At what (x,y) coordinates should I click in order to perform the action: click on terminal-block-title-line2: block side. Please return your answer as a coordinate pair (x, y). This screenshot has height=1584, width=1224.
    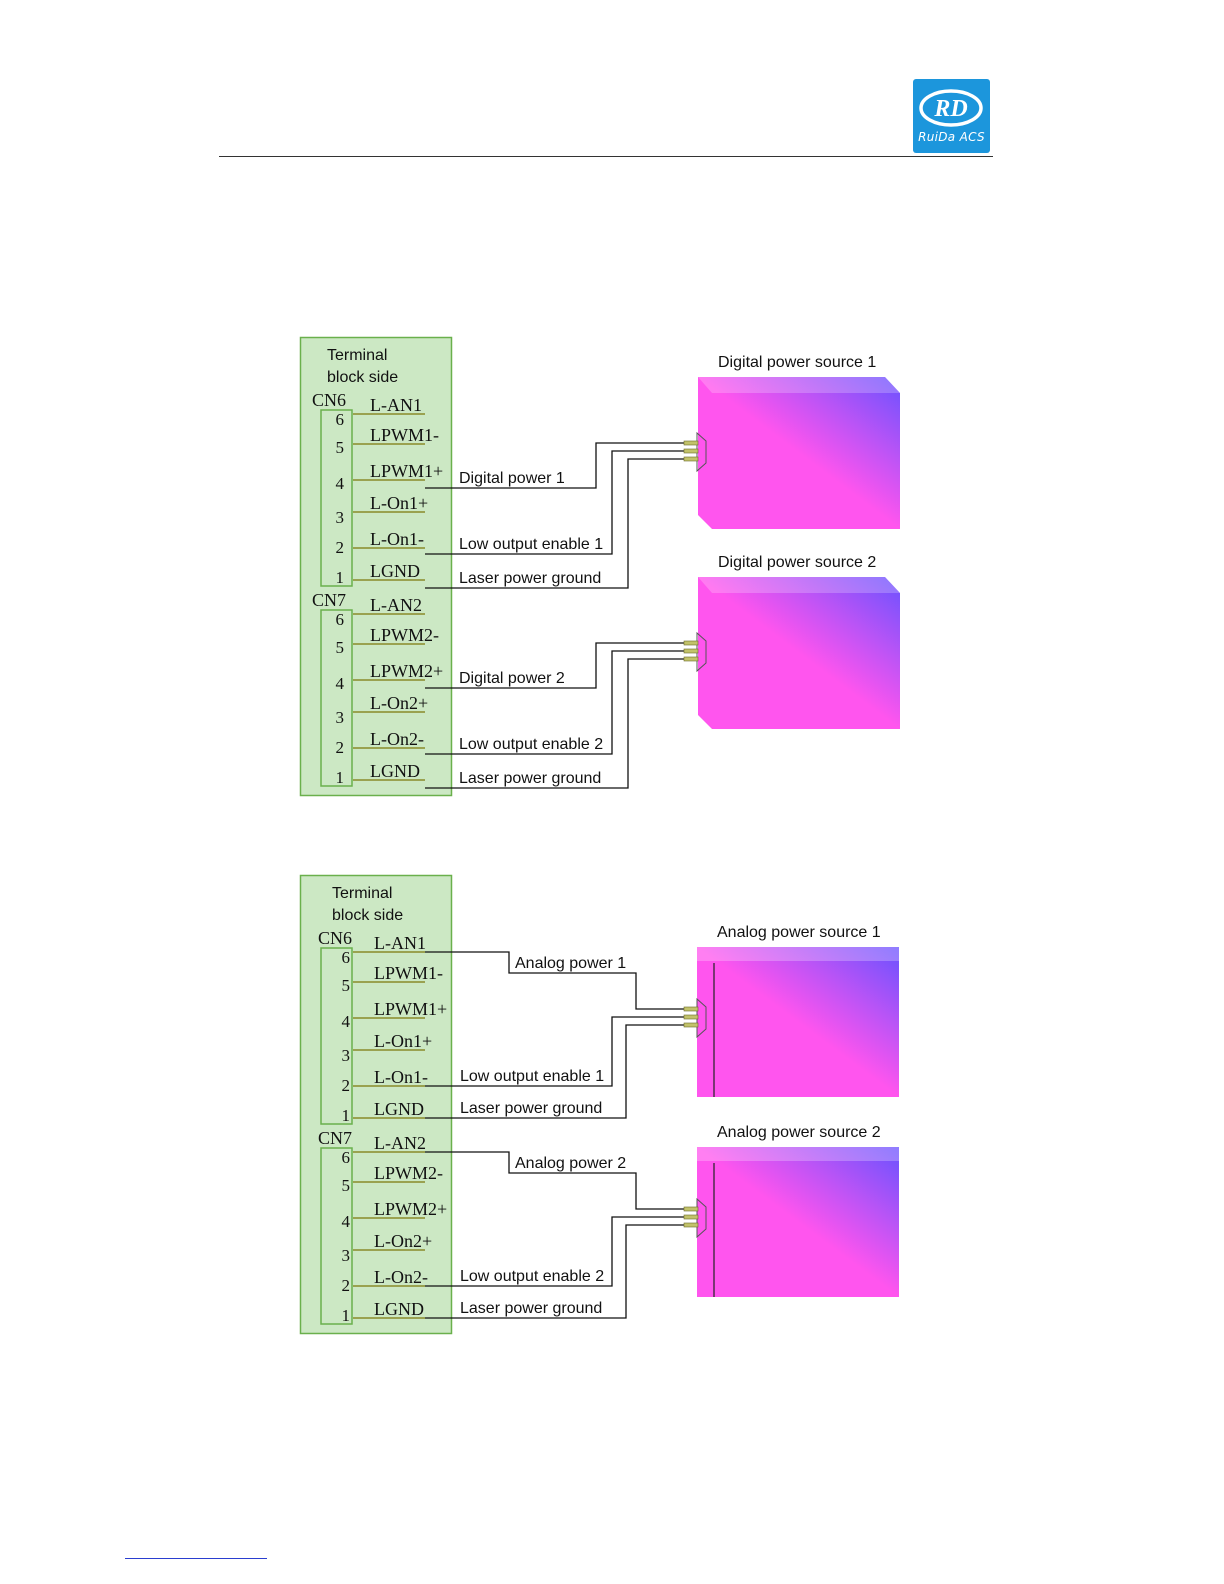
    Looking at the image, I should click on (367, 915).